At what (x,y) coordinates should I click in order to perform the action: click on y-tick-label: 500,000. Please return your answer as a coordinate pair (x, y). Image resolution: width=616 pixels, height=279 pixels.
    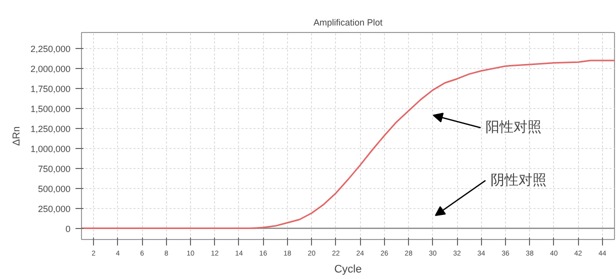
    Looking at the image, I should click on (54, 189).